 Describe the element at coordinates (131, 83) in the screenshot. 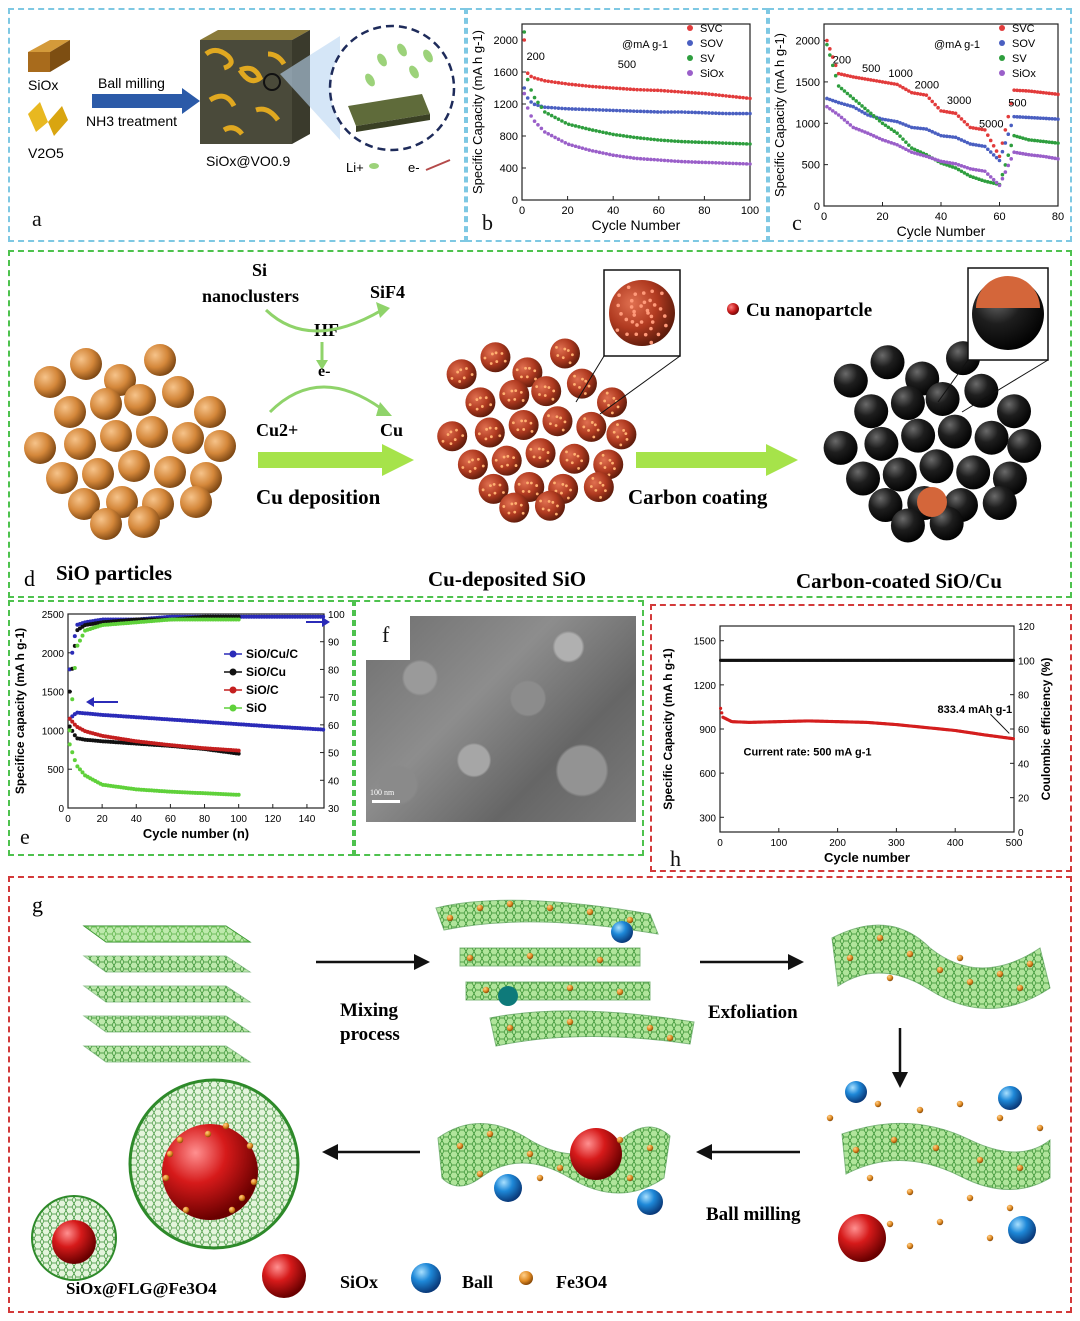

I see `ball-milling-label: Ball milling` at that location.